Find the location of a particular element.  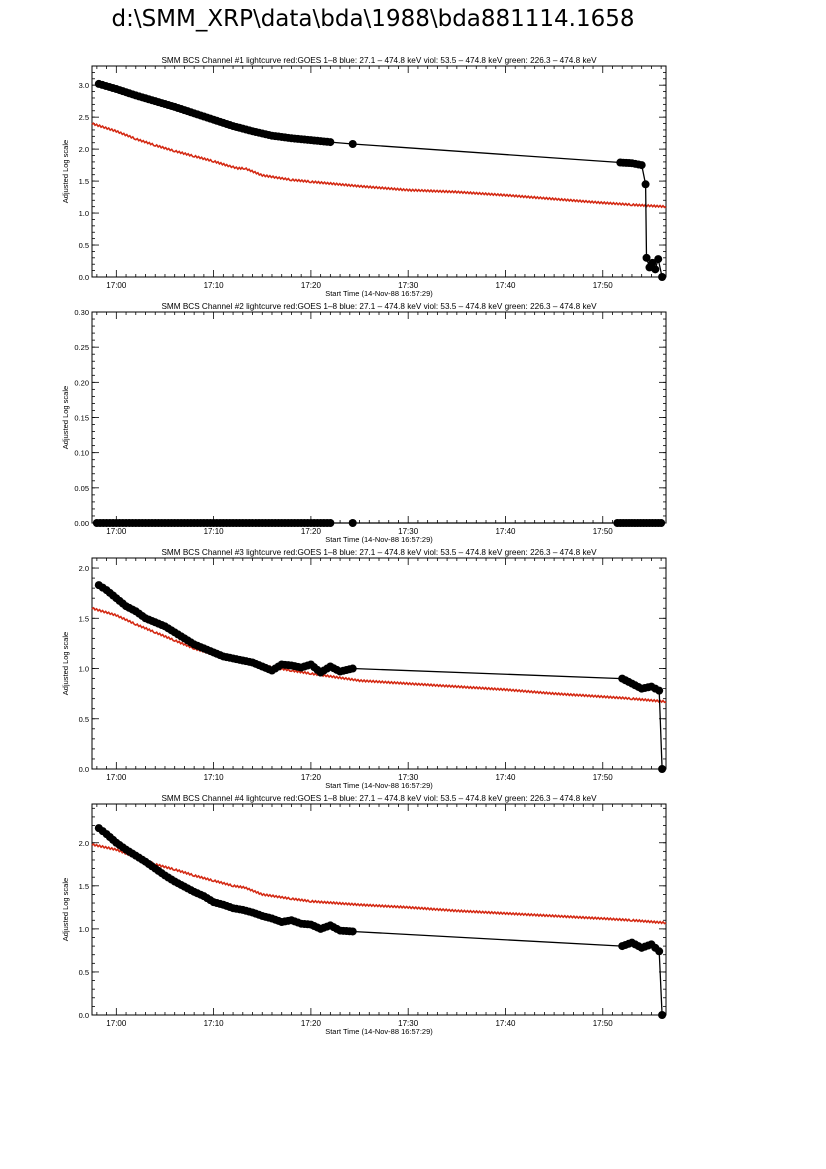

y-tick-label: 0.05 is located at coordinates (81, 488).